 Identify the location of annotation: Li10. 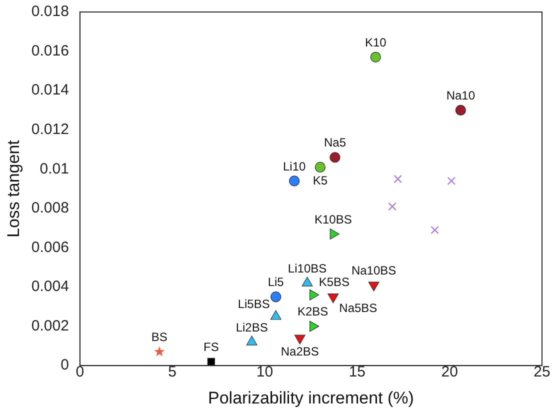
(294, 166).